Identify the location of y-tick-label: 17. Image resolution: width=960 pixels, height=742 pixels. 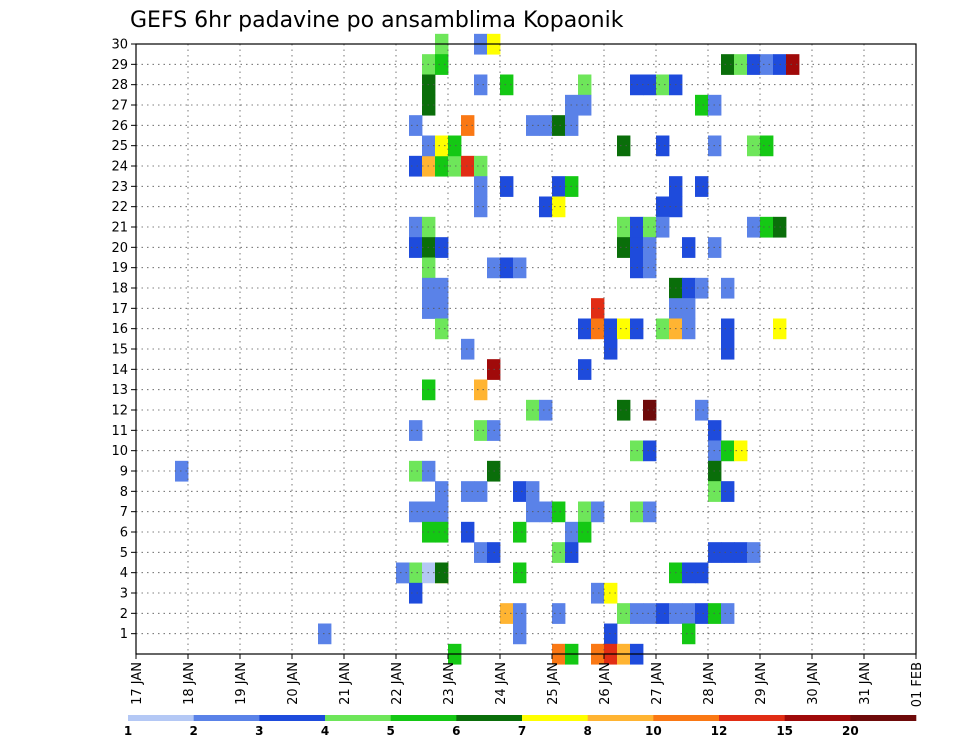
(119, 309).